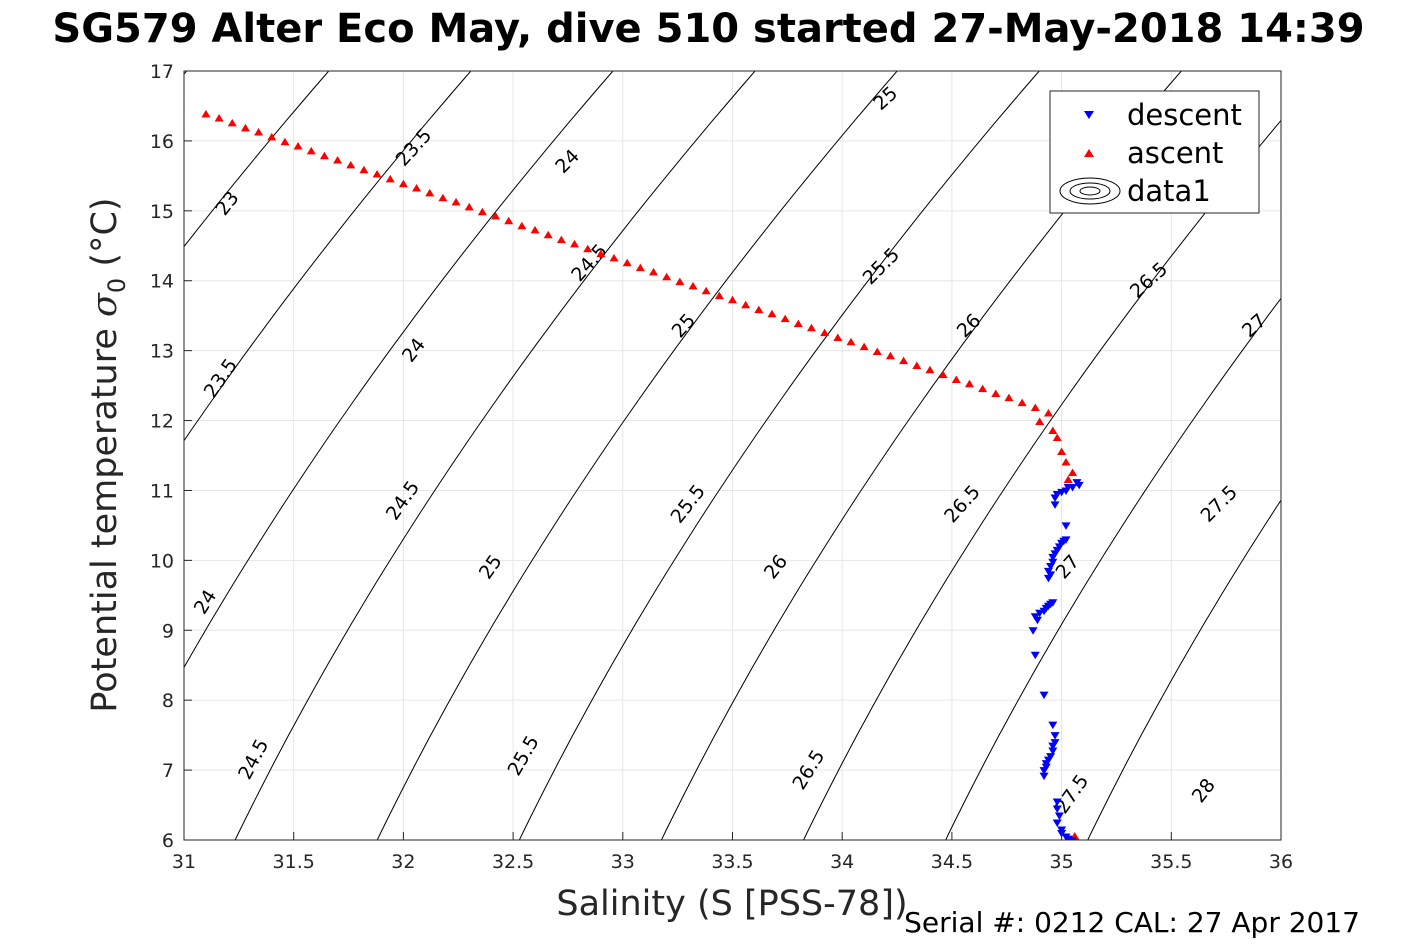 This screenshot has height=945, width=1417. What do you see at coordinates (162, 491) in the screenshot?
I see `y-tick-label: 11` at bounding box center [162, 491].